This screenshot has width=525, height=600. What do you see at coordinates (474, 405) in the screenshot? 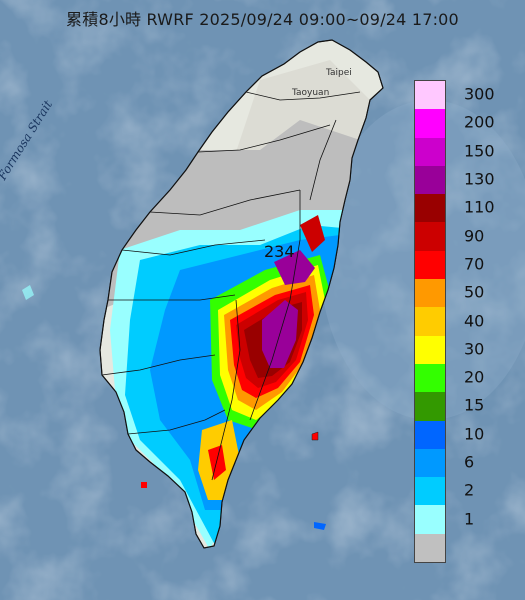
I see `legend-label: 15` at bounding box center [474, 405].